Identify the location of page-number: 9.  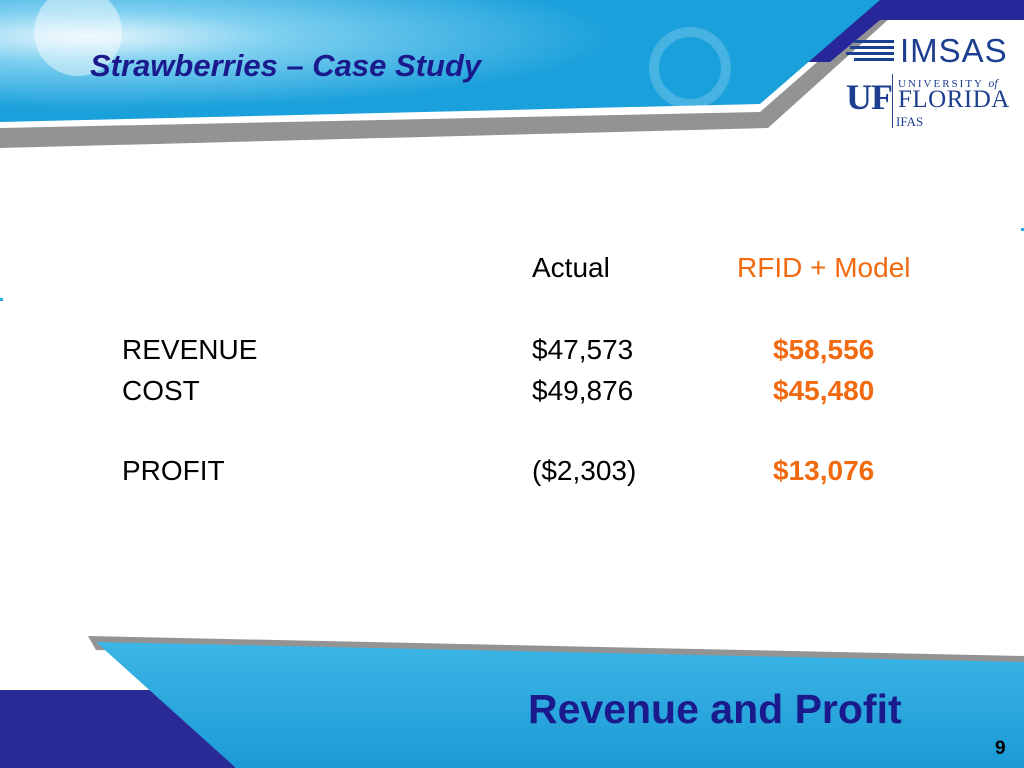
(1000, 748).